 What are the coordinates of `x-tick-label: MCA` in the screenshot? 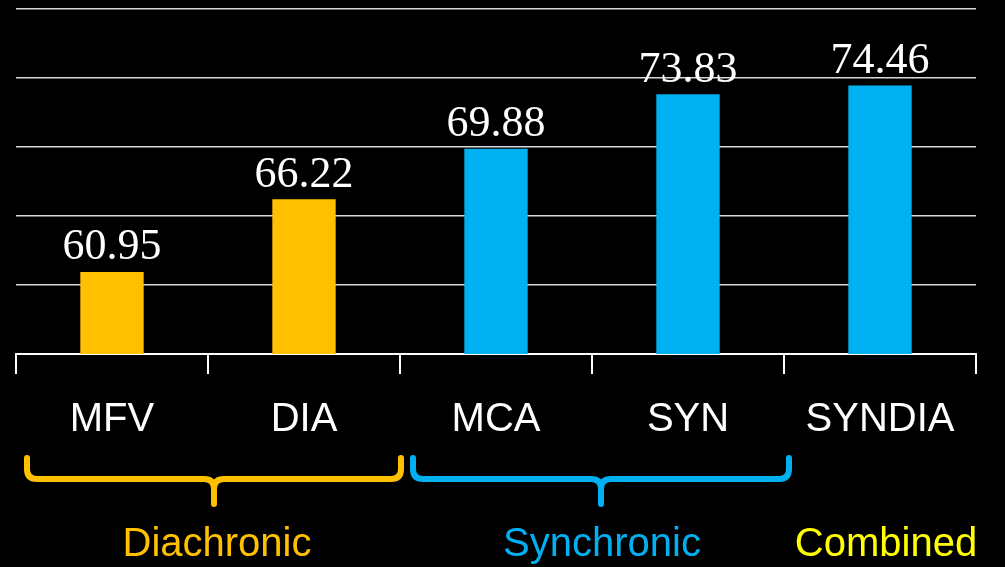 It's located at (496, 417).